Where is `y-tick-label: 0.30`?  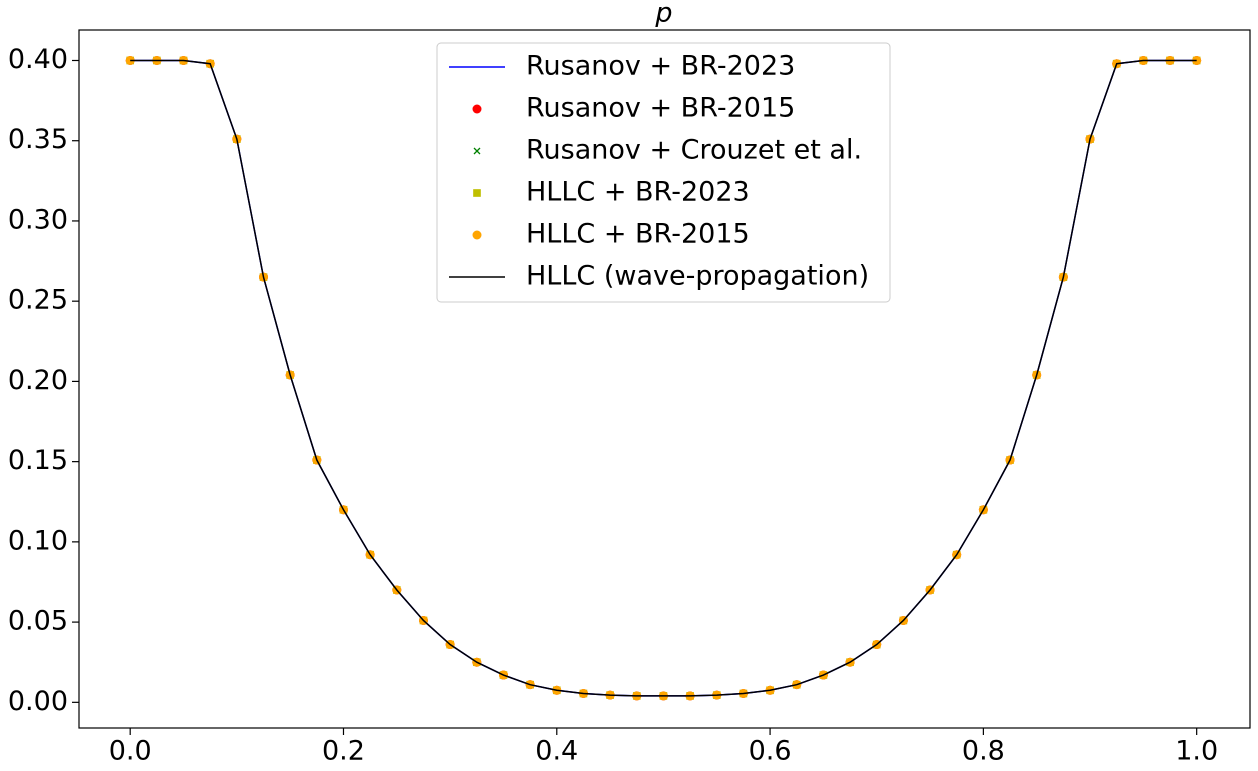 y-tick-label: 0.30 is located at coordinates (38, 219).